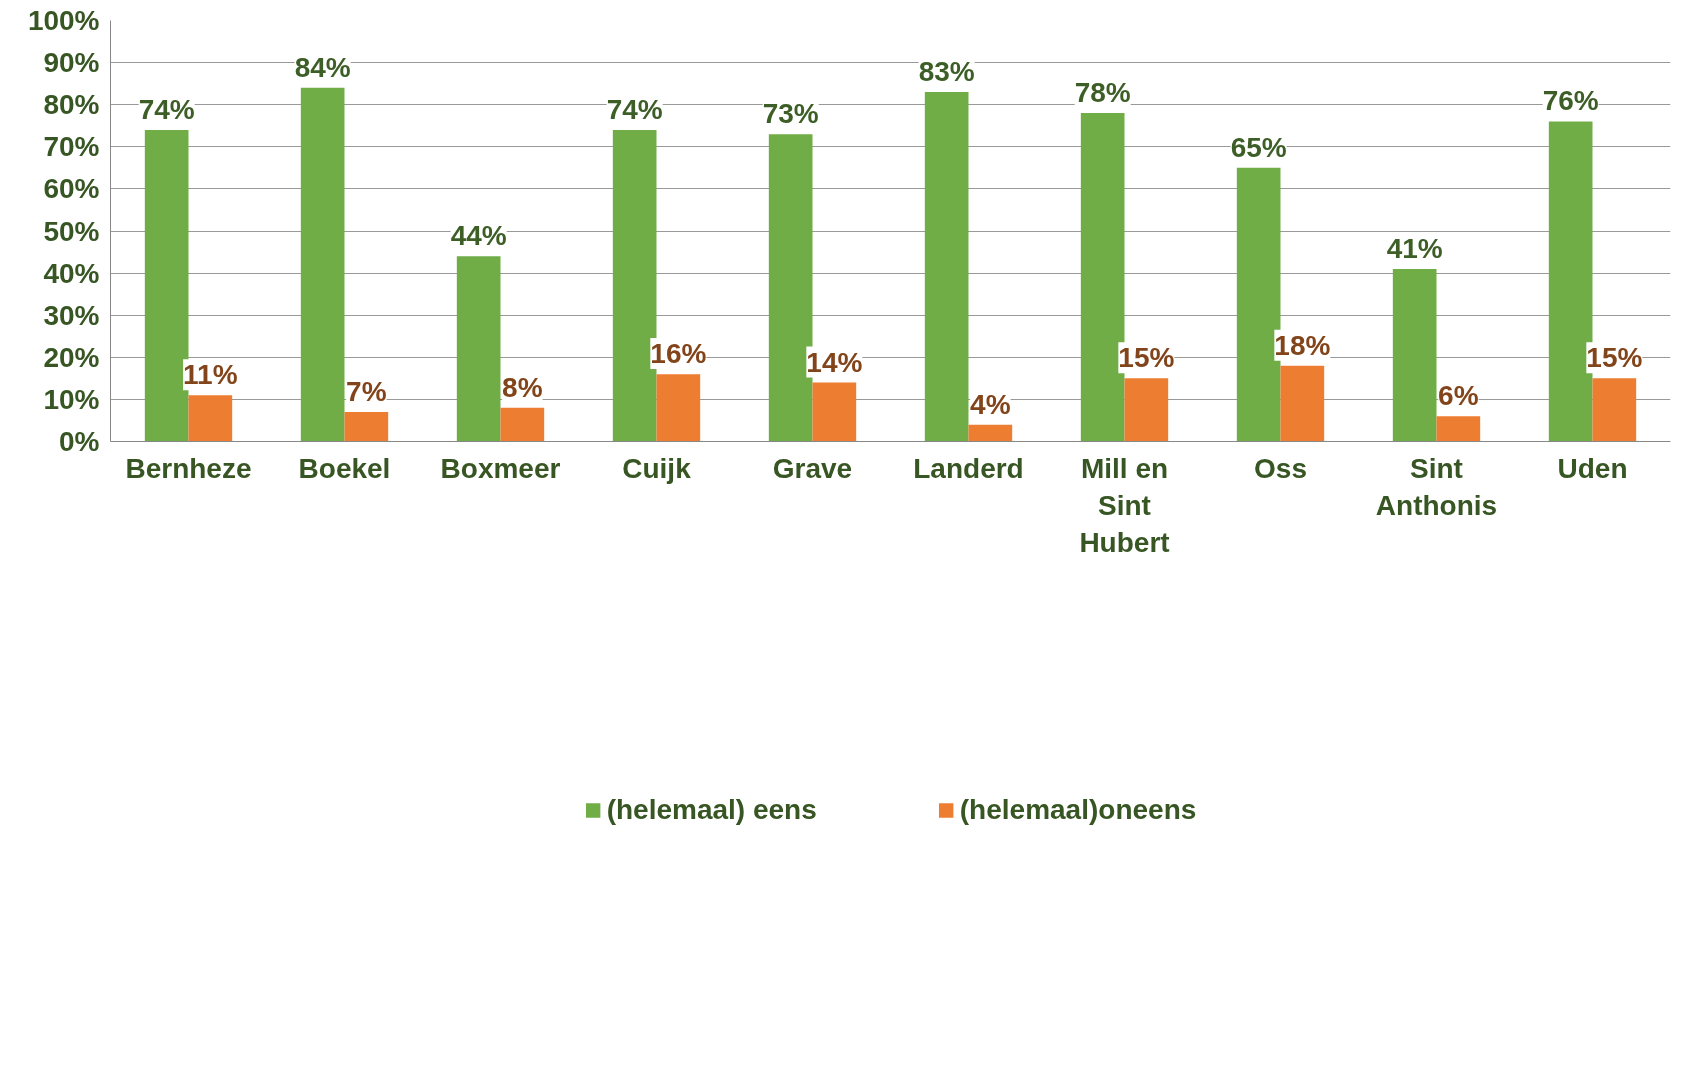 The width and height of the screenshot is (1700, 1069). What do you see at coordinates (1570, 101) in the screenshot?
I see `data-label: 76%` at bounding box center [1570, 101].